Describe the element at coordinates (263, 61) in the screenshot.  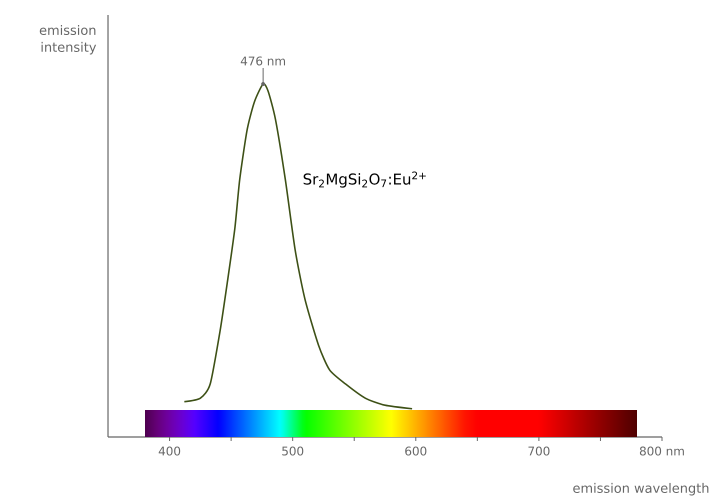
I see `annotation: 476 nm` at that location.